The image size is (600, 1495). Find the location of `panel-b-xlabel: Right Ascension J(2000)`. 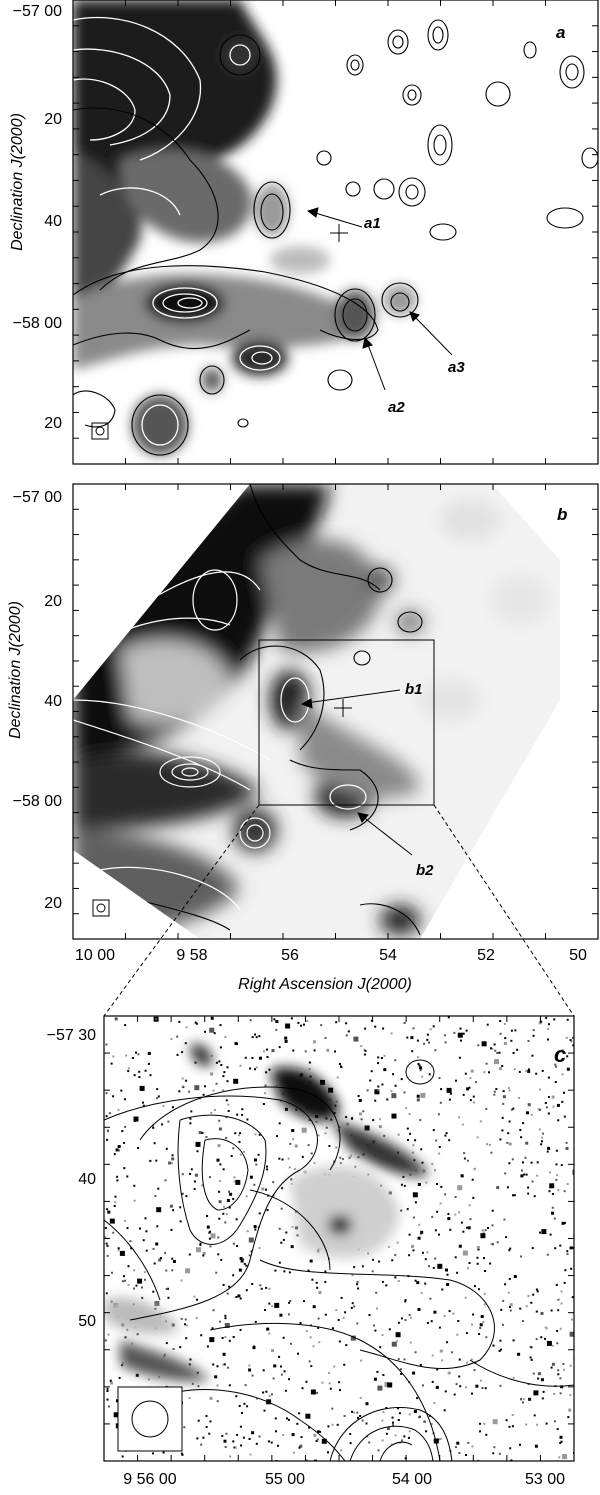

panel-b-xlabel: Right Ascension J(2000) is located at coordinates (325, 984).